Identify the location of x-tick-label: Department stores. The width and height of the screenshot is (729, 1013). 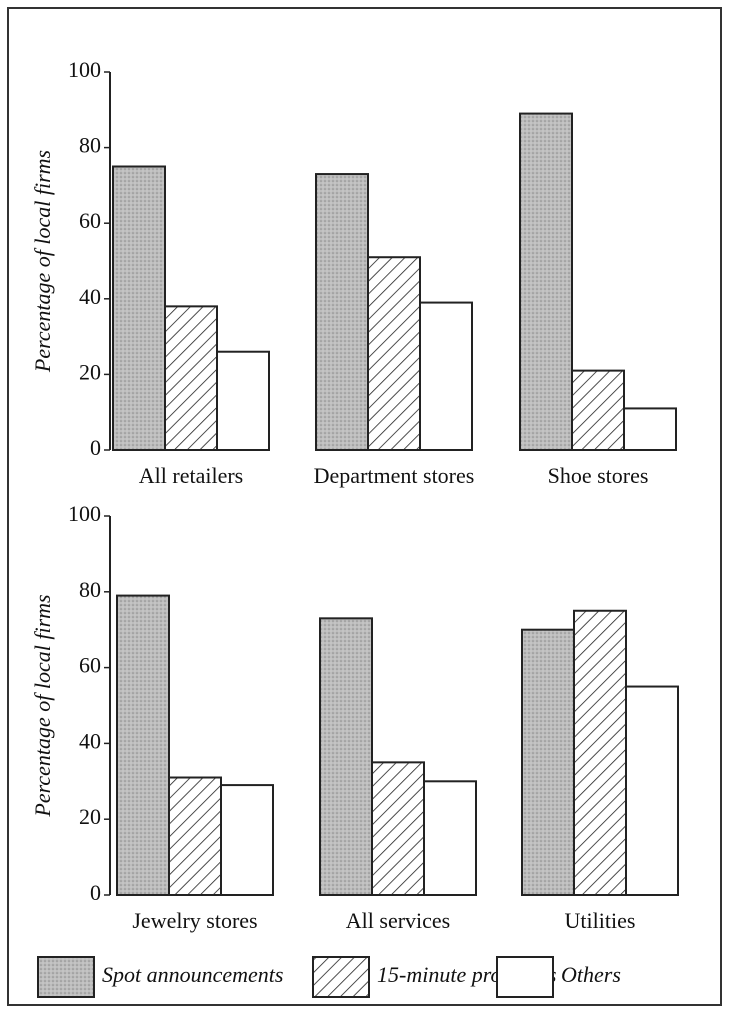
(394, 475).